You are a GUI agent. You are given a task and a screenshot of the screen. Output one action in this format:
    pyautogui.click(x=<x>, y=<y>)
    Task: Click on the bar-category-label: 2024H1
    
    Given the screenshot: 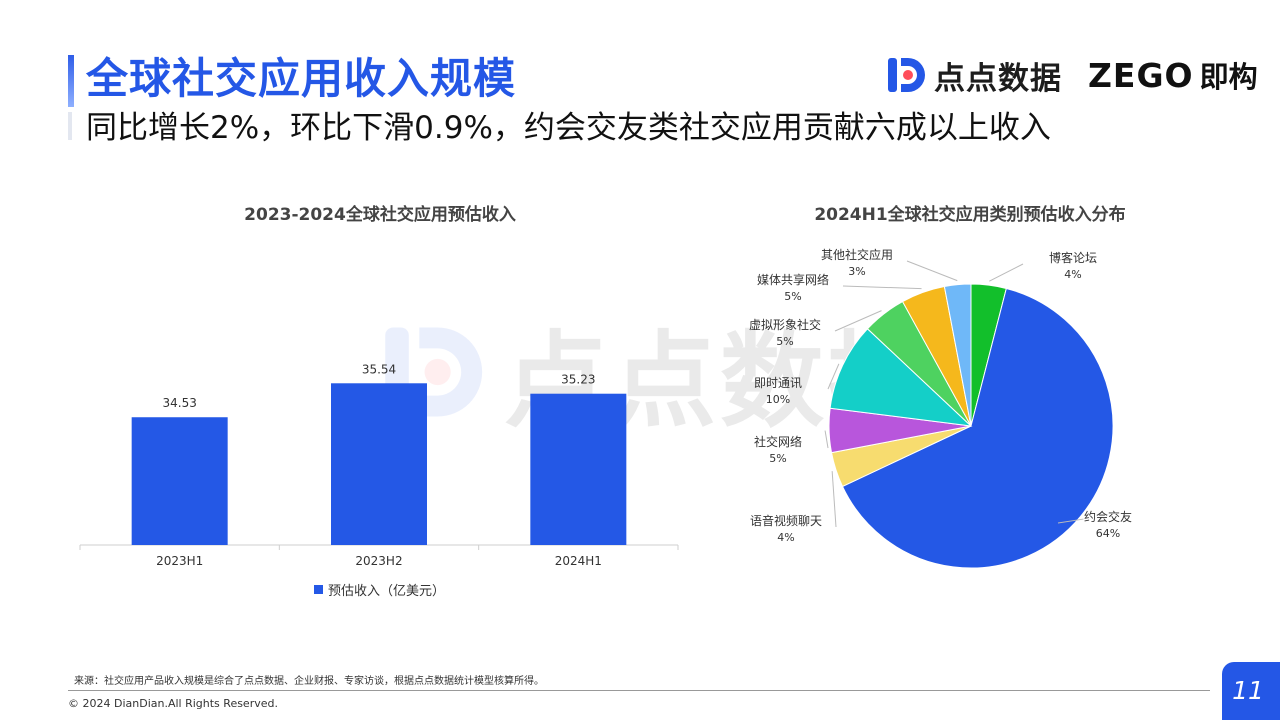 What is the action you would take?
    pyautogui.click(x=578, y=561)
    